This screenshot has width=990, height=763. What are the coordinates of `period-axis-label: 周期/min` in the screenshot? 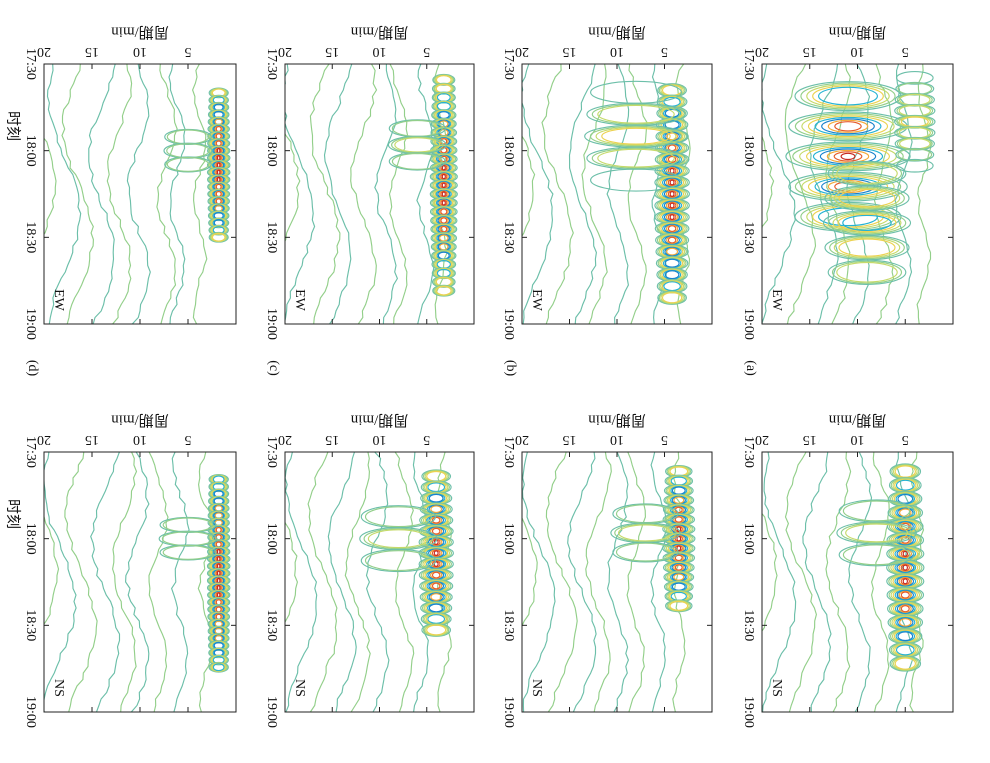 It's located at (140, 32).